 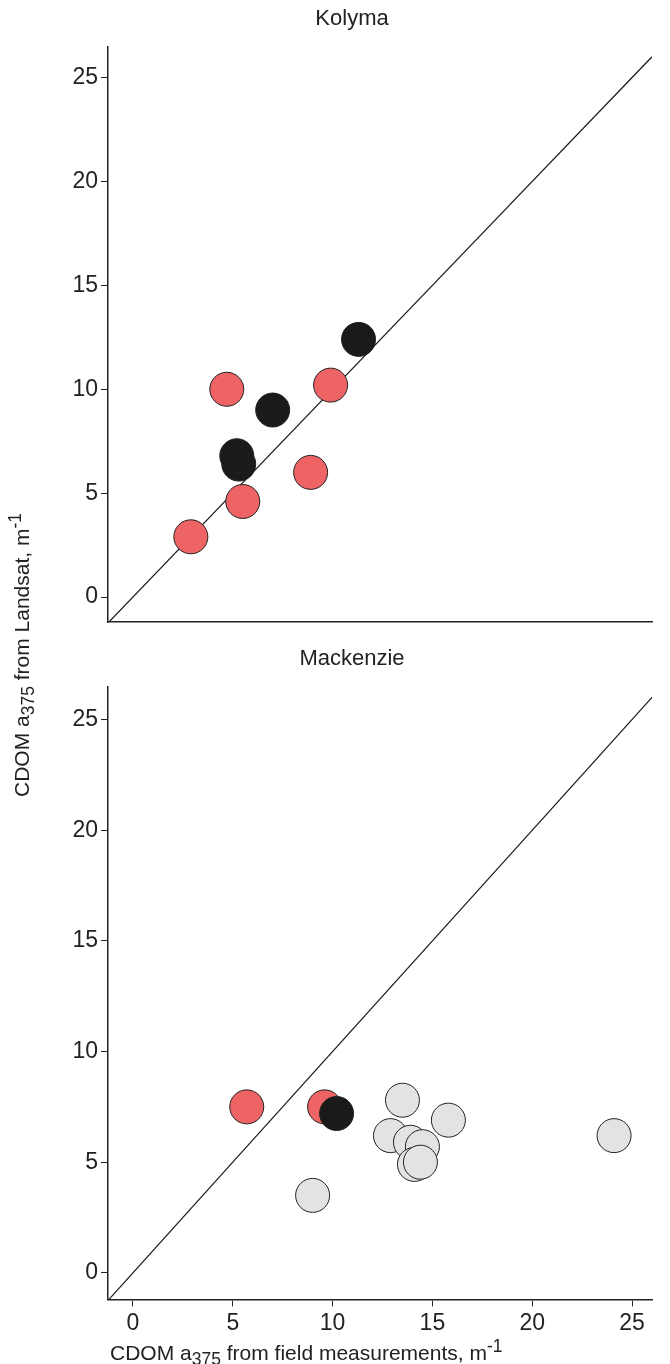 What do you see at coordinates (352, 18) in the screenshot?
I see `chart-title: Kolyma` at bounding box center [352, 18].